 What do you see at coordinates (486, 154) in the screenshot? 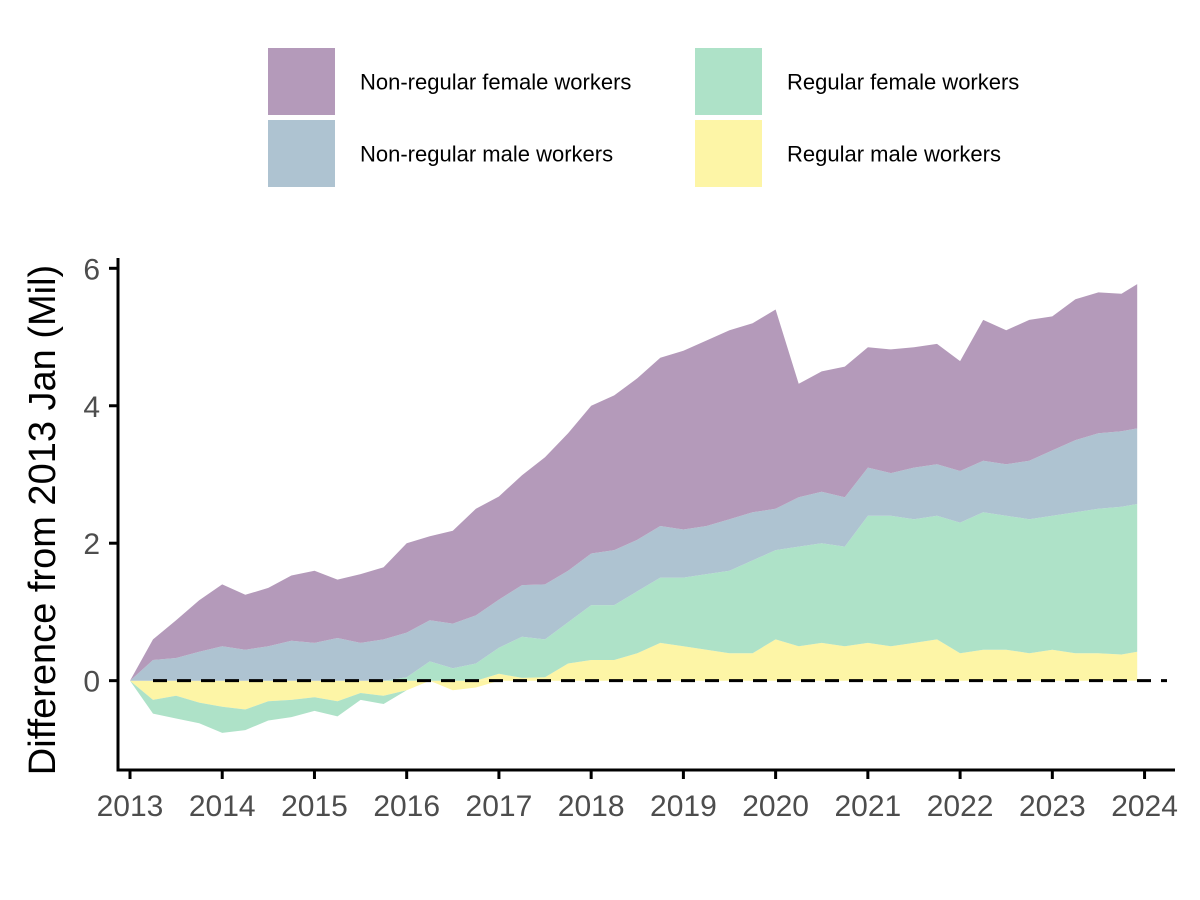
I see `legend-label-non-regular-male-workers: Non-regular male workers` at bounding box center [486, 154].